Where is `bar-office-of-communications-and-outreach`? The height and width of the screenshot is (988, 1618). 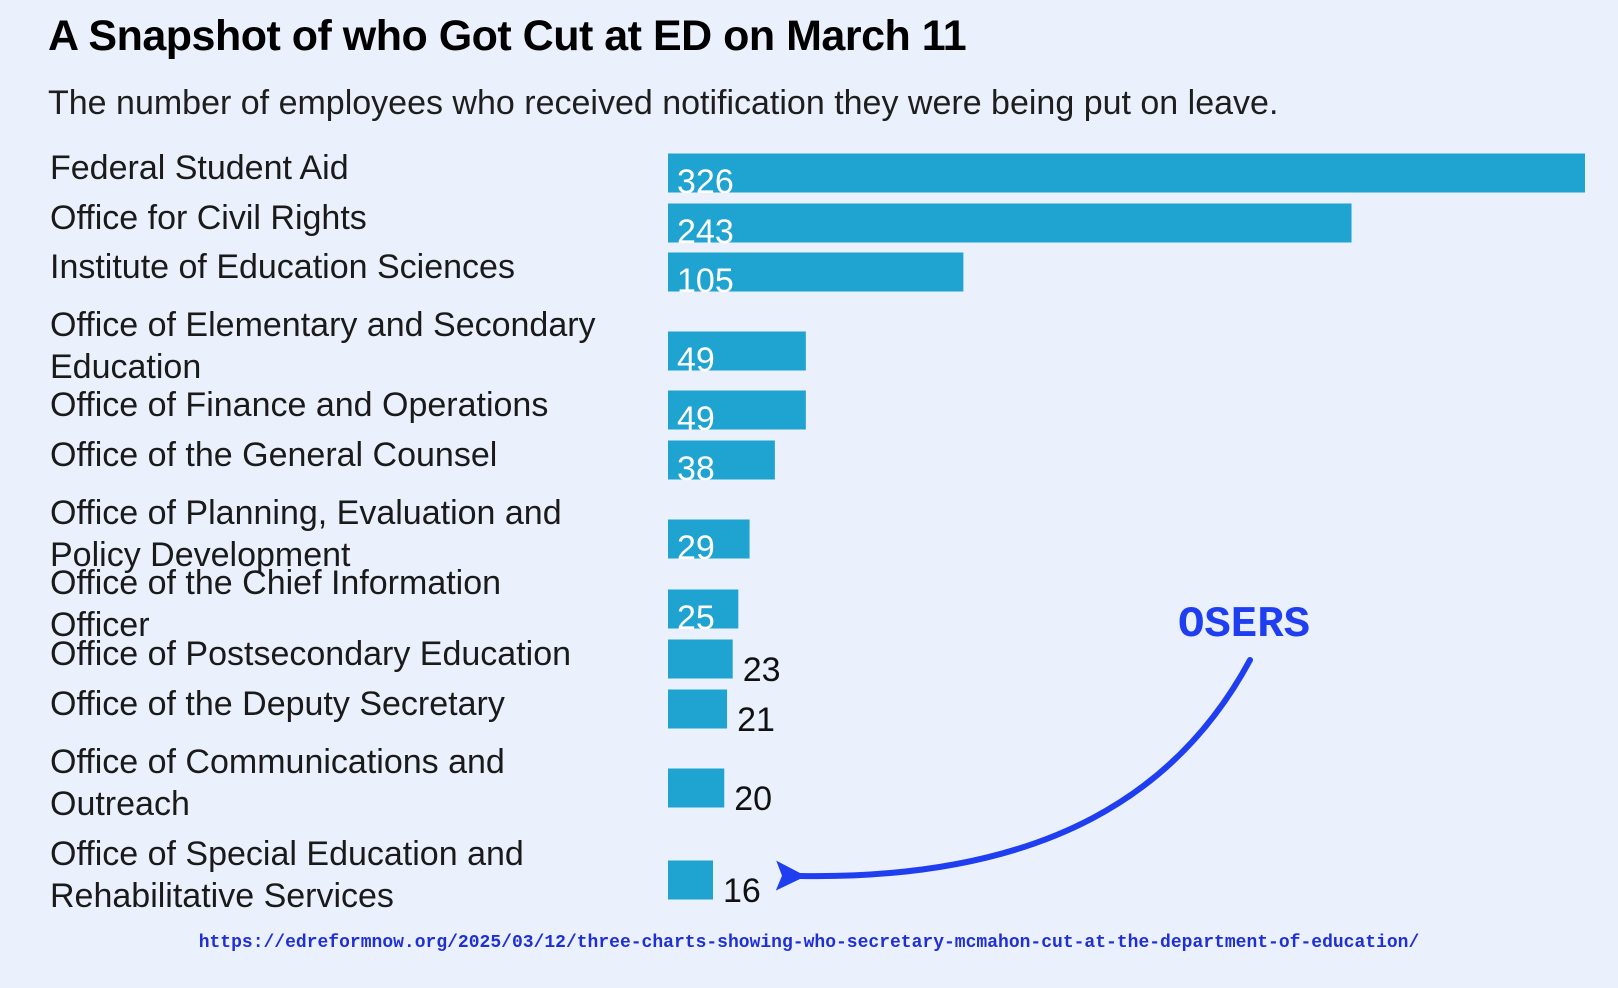 bar-office-of-communications-and-outreach is located at coordinates (696, 788).